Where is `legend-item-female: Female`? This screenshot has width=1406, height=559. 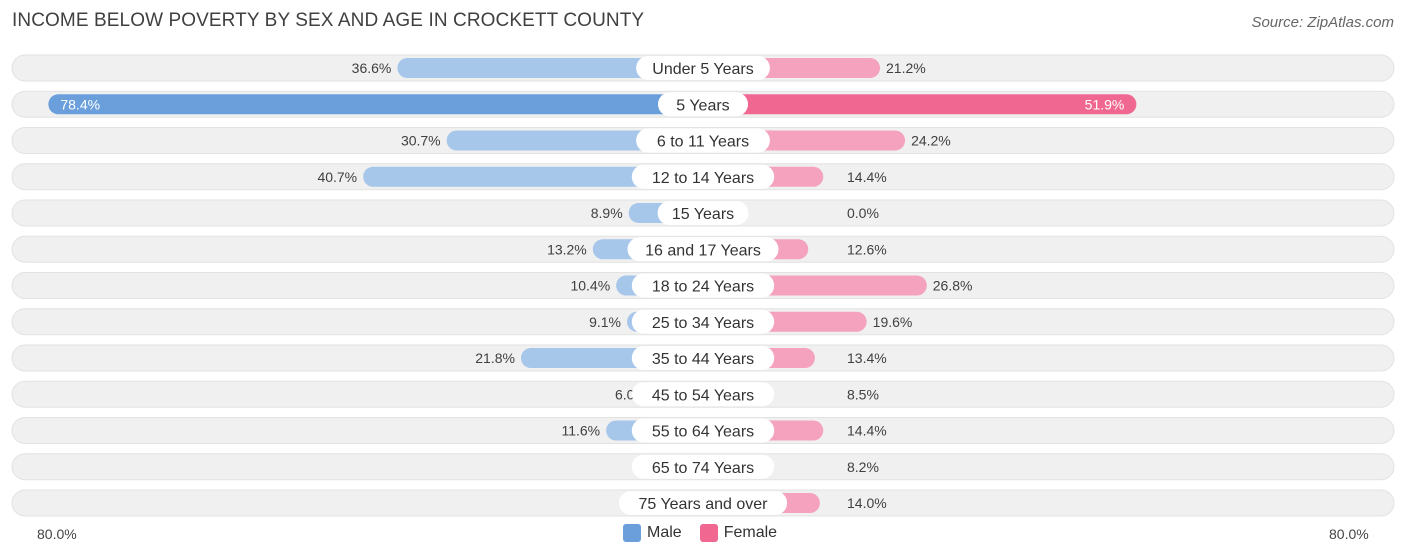 legend-item-female: Female is located at coordinates (738, 533).